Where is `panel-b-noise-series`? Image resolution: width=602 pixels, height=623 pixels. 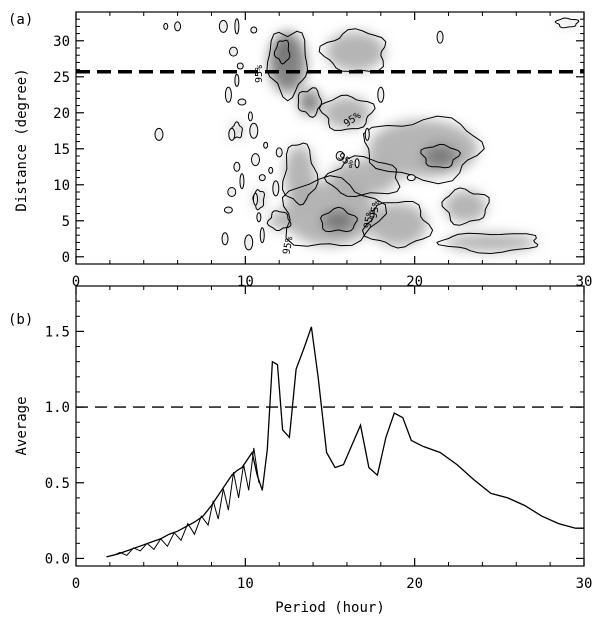 panel-b-noise-series is located at coordinates (186, 502).